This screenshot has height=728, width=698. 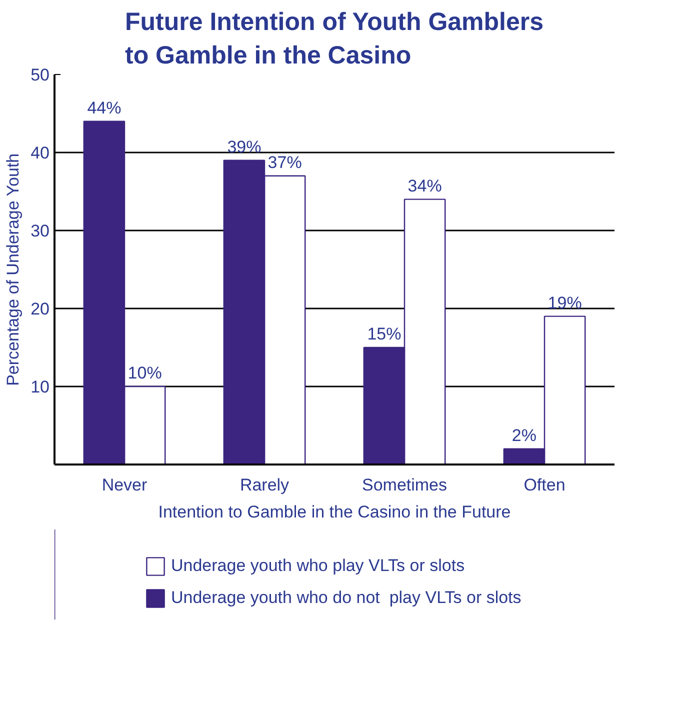 I want to click on y-tick-label: 40, so click(x=40, y=153).